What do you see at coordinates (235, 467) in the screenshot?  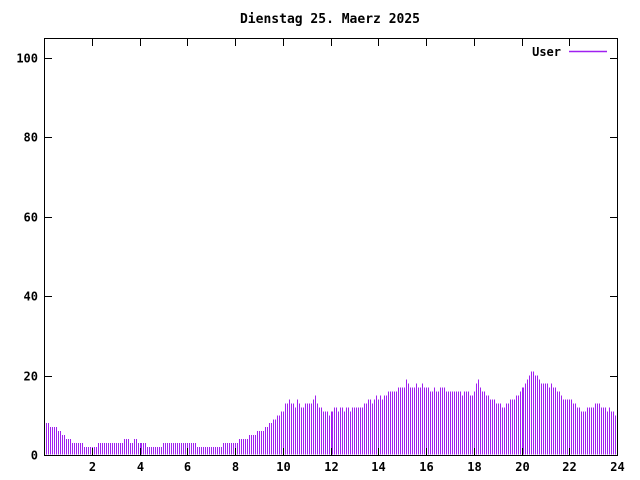 I see `x-tick-label: 8` at bounding box center [235, 467].